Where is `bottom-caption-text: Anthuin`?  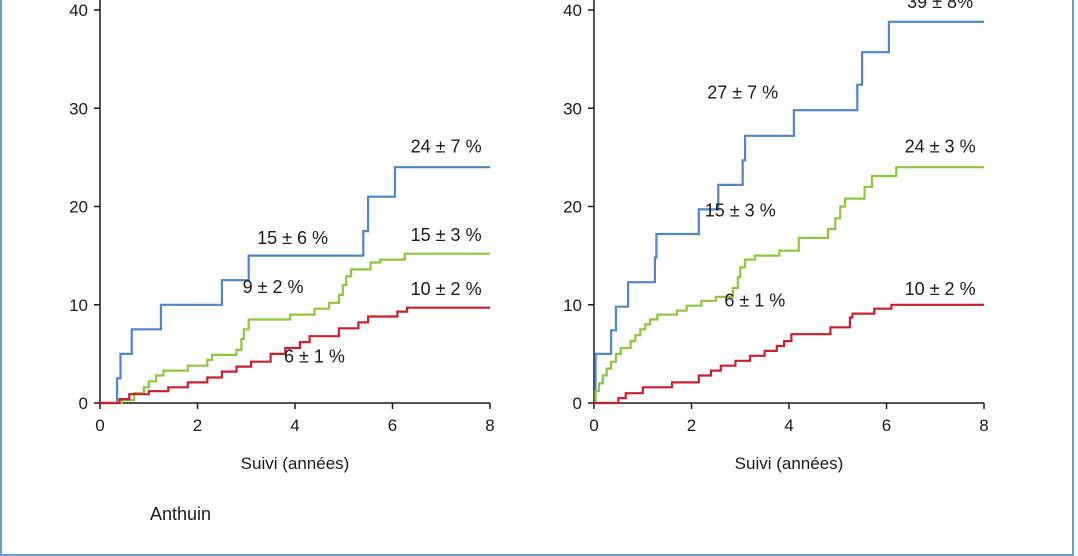
bottom-caption-text: Anthuin is located at coordinates (181, 514).